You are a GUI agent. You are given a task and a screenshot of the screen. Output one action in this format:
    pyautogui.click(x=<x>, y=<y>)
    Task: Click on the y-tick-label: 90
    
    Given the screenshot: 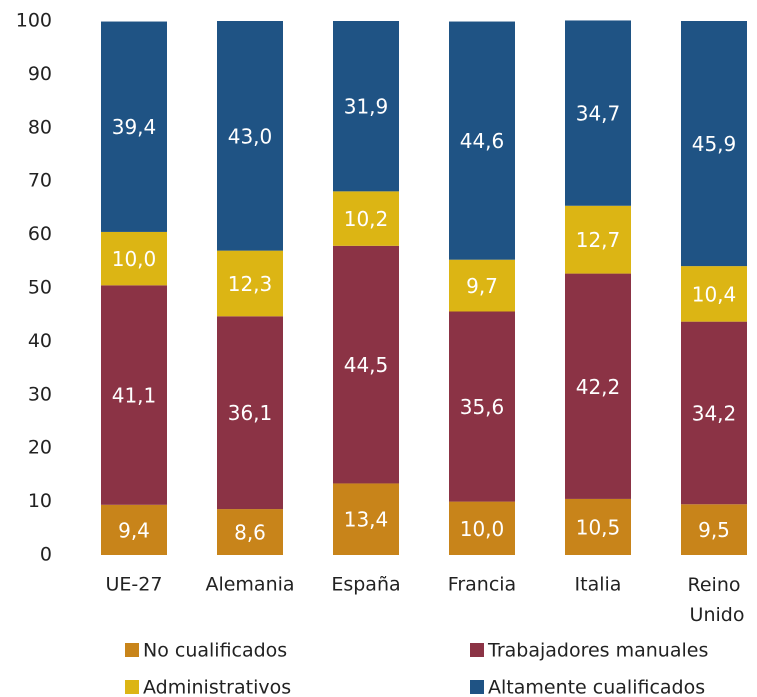 What is the action you would take?
    pyautogui.click(x=40, y=74)
    